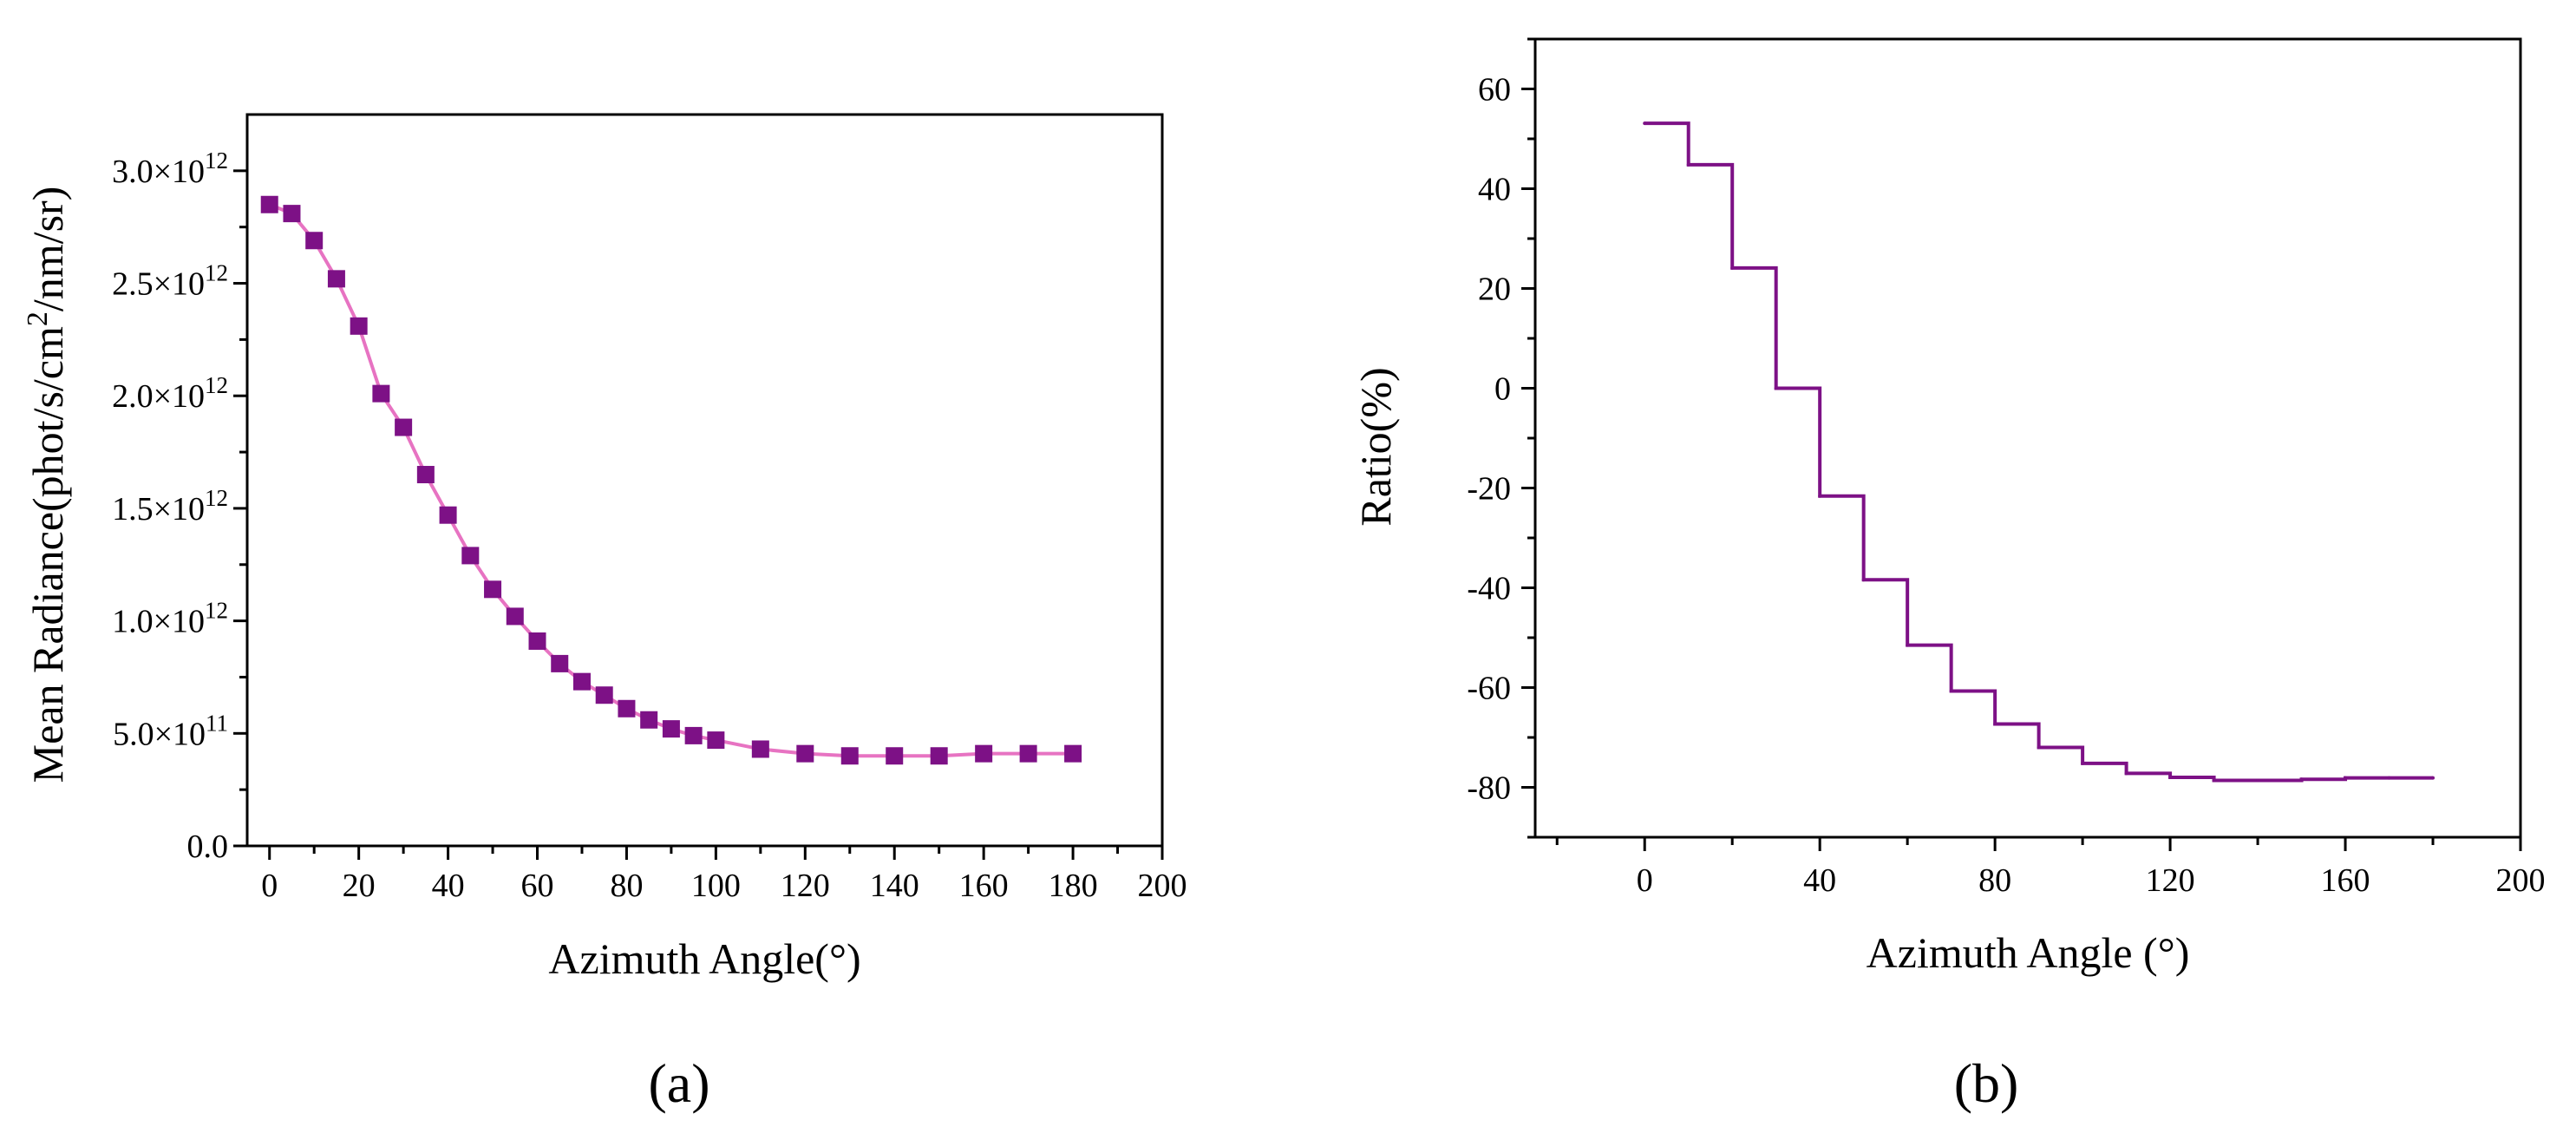 This screenshot has height=1127, width=2576. I want to click on chart-a-y-tick-label: 5.0×10¹¹, so click(170, 731).